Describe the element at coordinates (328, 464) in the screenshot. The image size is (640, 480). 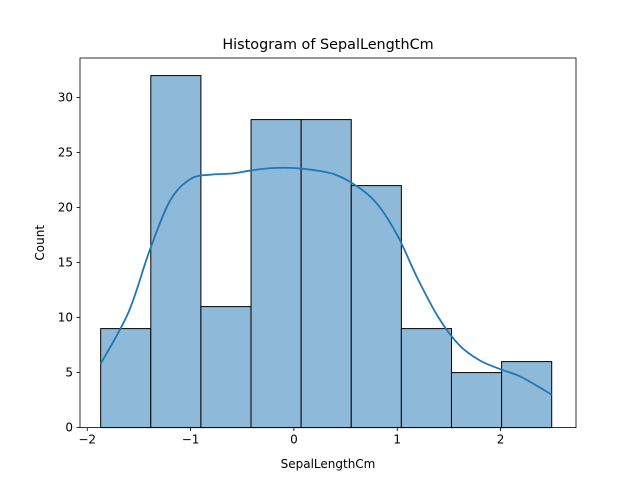
I see `x-axis-label: SepalLengthCm` at that location.